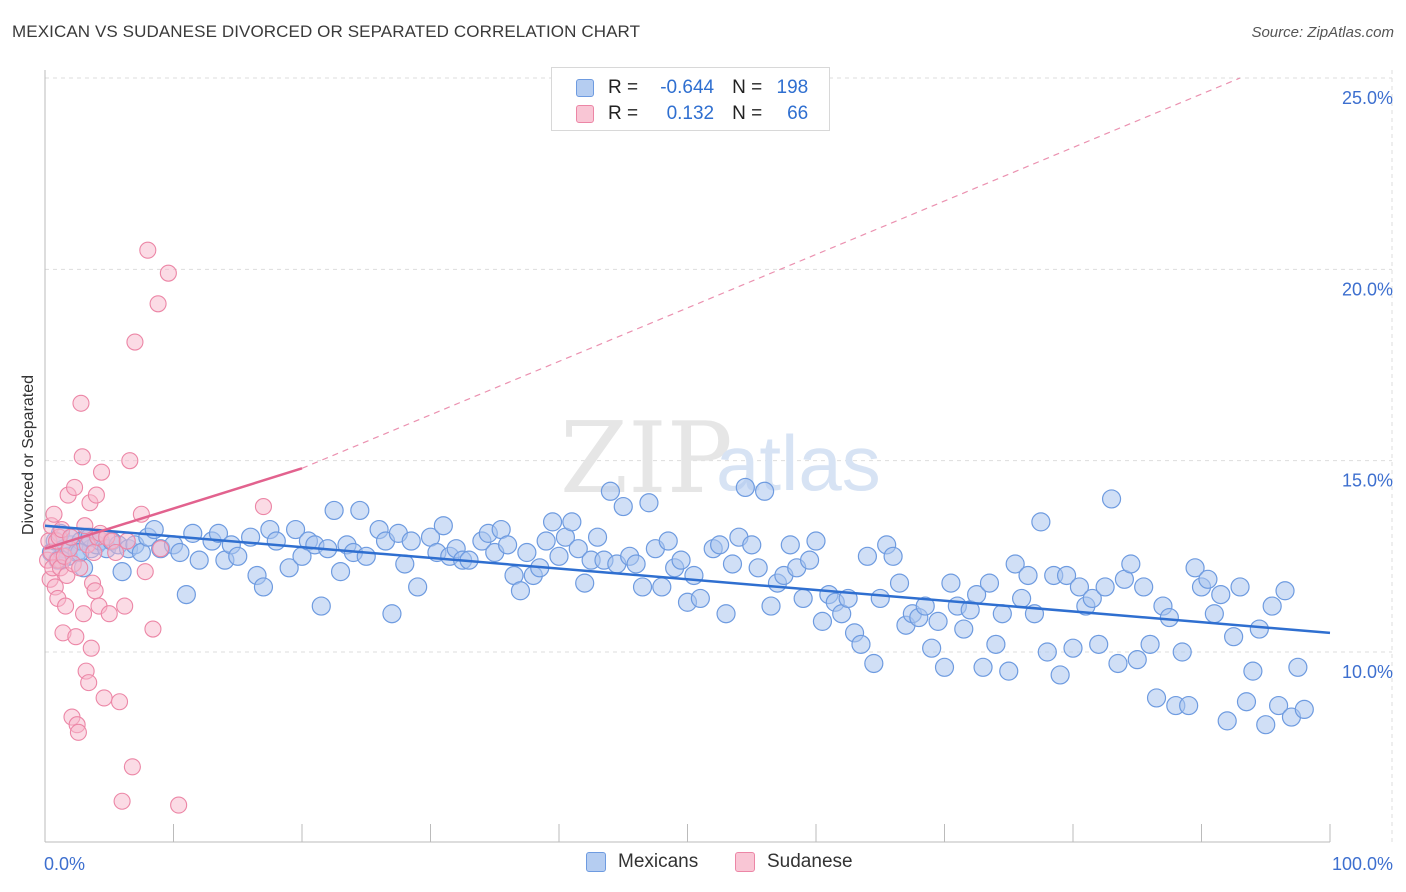 This screenshot has height=892, width=1406. What do you see at coordinates (798, 113) in the screenshot?
I see `legend-n-value-sudanese: 66` at bounding box center [798, 113].